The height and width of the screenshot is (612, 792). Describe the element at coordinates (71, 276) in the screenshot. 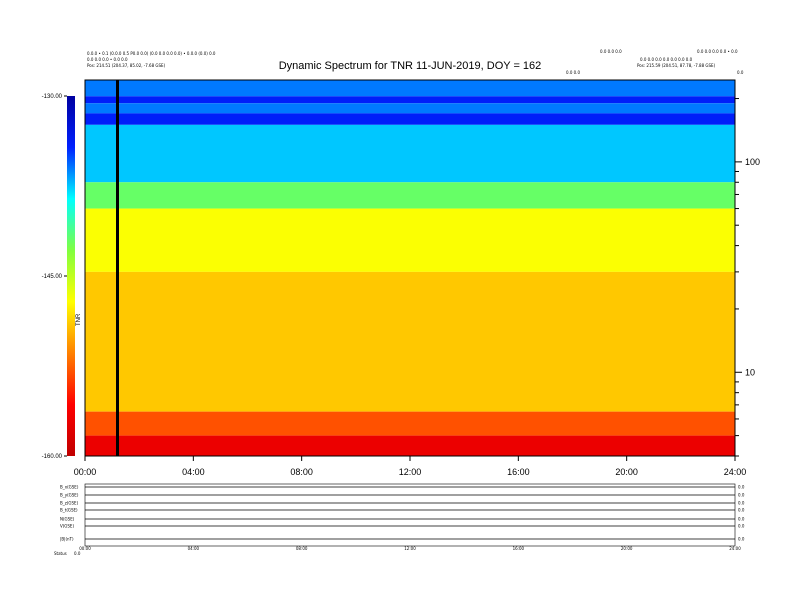

I see `colorbar` at that location.